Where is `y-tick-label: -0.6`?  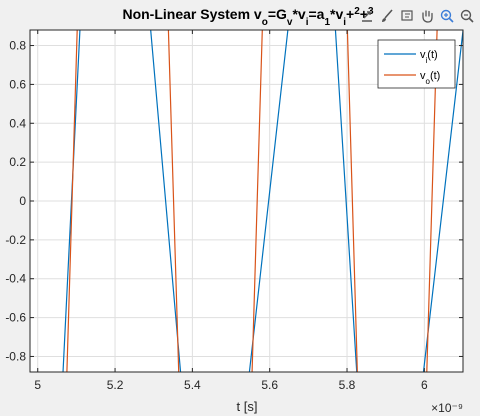 y-tick-label: -0.6 is located at coordinates (15, 318).